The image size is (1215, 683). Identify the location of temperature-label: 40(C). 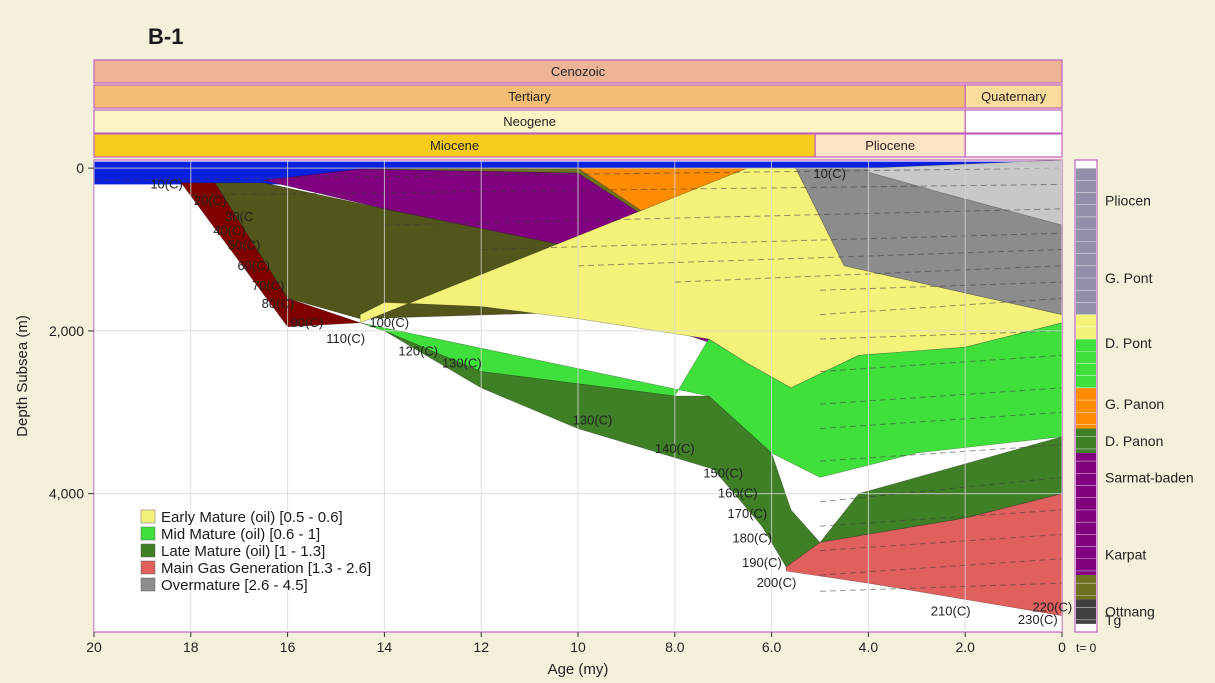
(229, 230).